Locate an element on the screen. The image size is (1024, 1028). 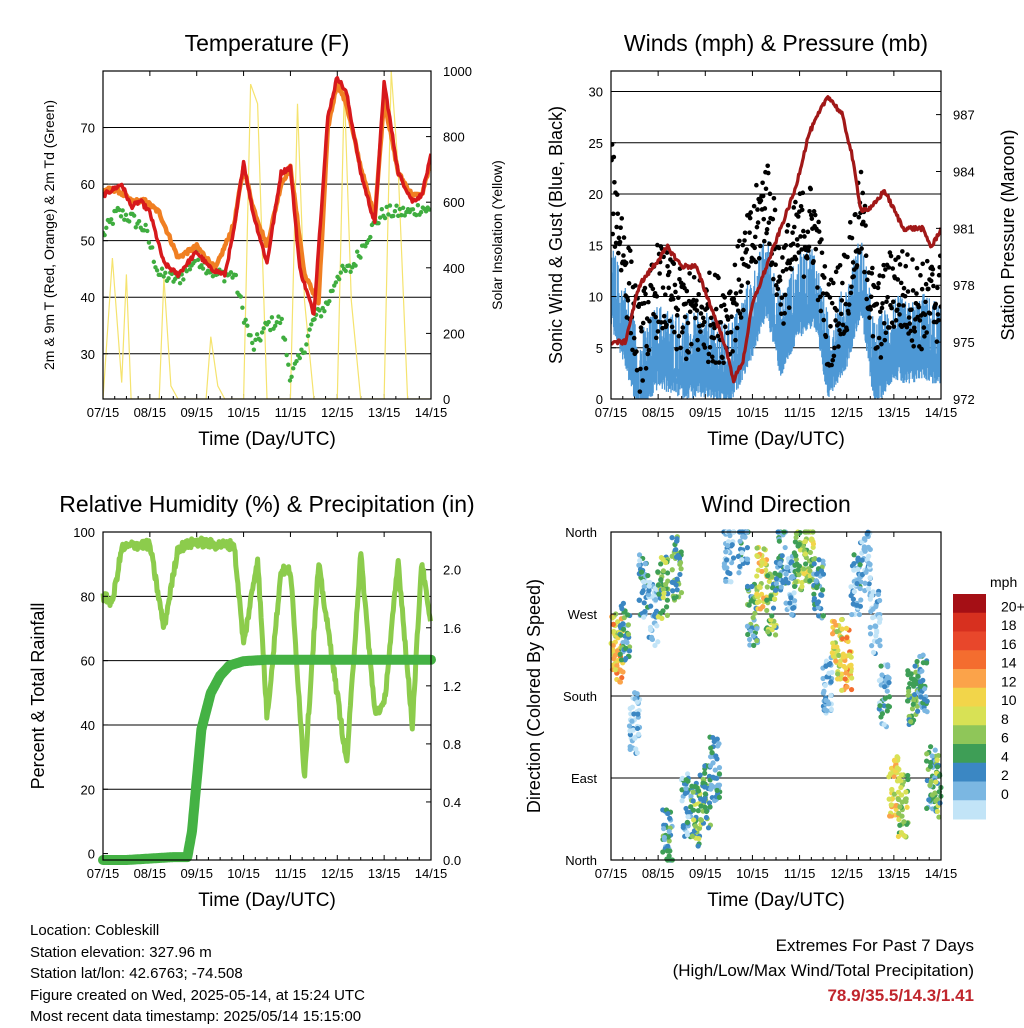
y2-tick-label: 981 is located at coordinates (964, 228).